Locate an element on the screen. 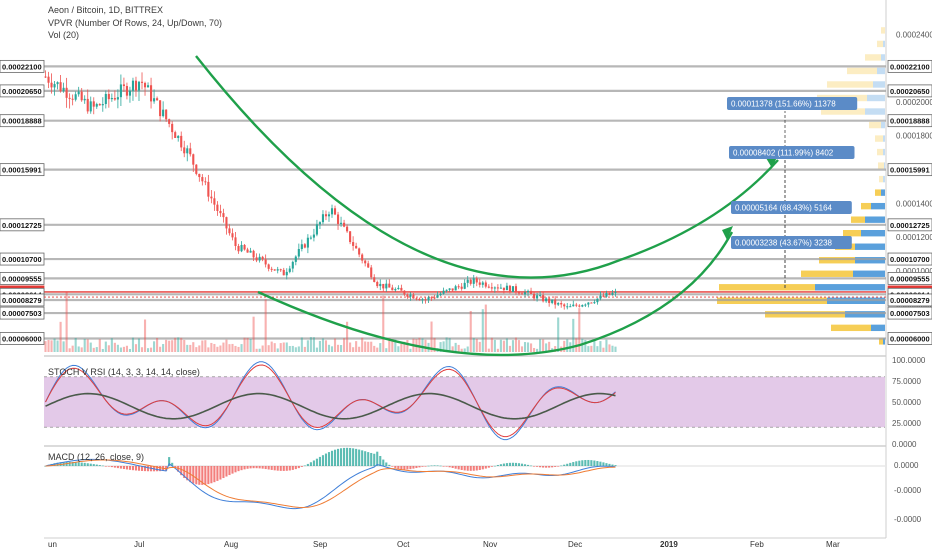 This screenshot has width=932, height=555. level-label-right: 0.00015991 is located at coordinates (910, 170).